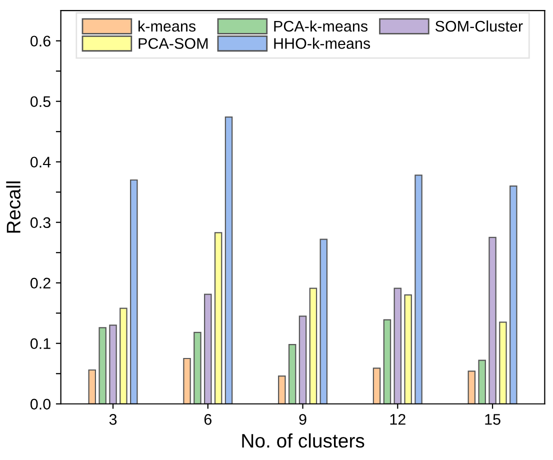 Image resolution: width=553 pixels, height=460 pixels. What do you see at coordinates (40, 283) in the screenshot?
I see `y-tick-label: 0.2` at bounding box center [40, 283].